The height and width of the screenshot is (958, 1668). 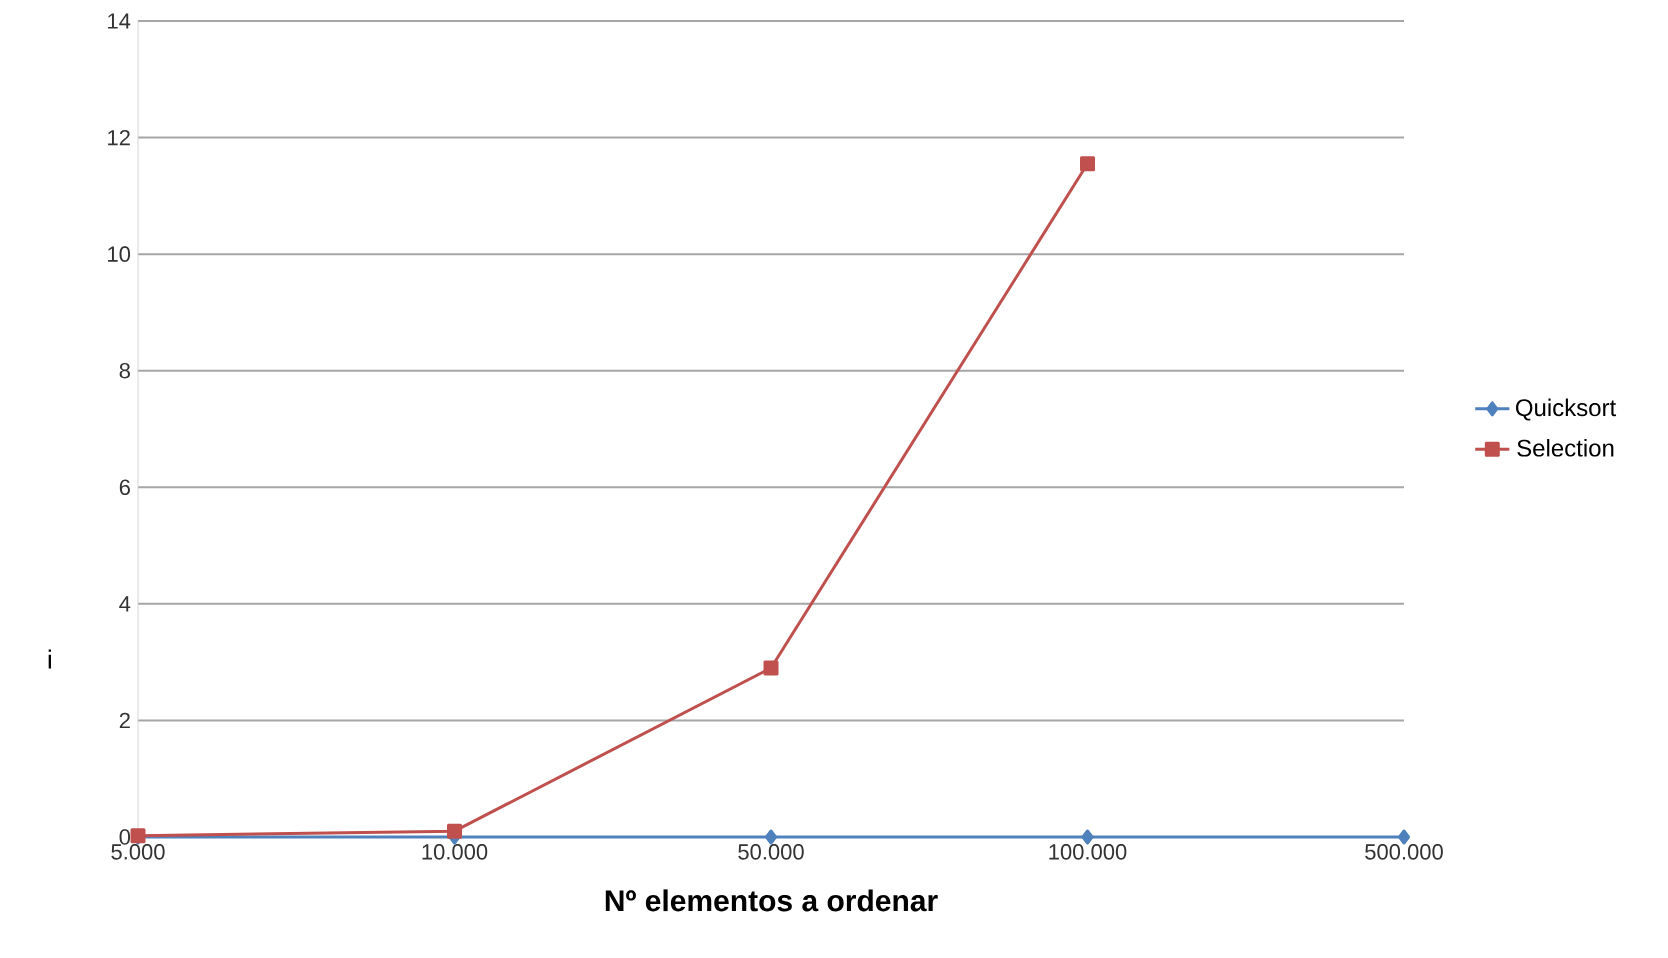 I want to click on x-tick-label: 100.000, so click(x=1088, y=852).